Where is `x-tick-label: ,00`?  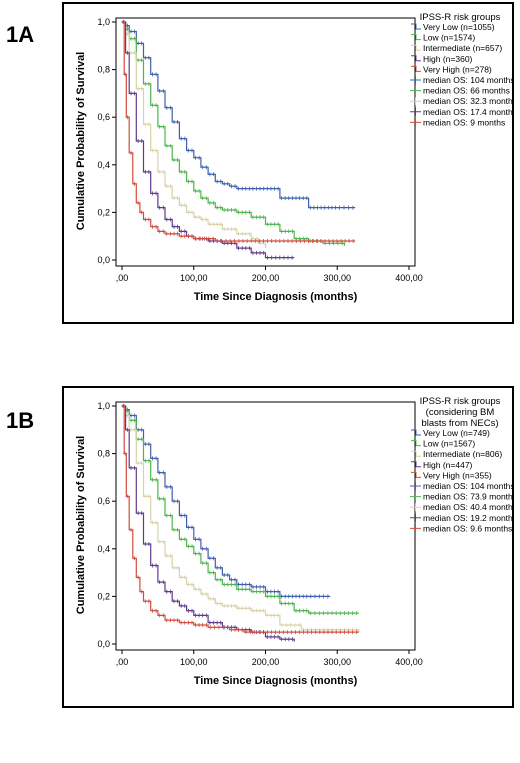
x-tick-label: ,00 is located at coordinates (122, 662).